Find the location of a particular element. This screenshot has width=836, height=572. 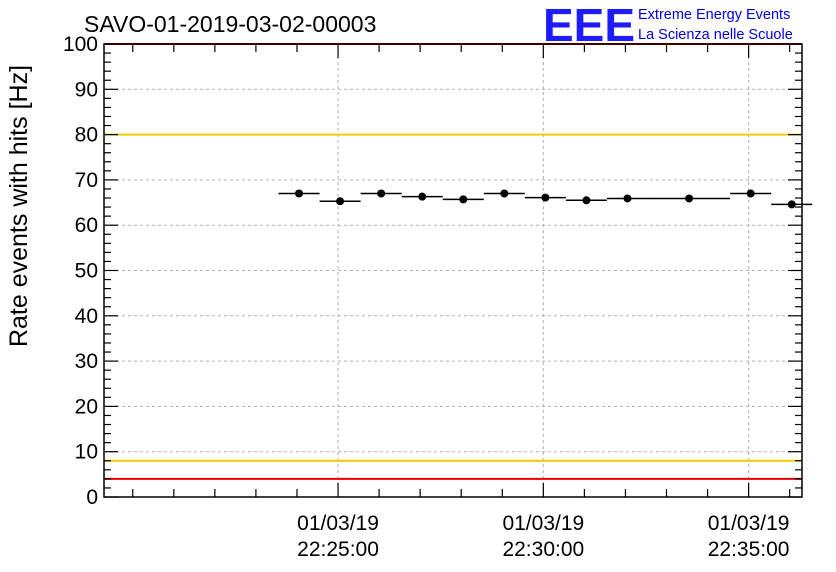

y-tick-label-40: 40 is located at coordinates (86, 316).